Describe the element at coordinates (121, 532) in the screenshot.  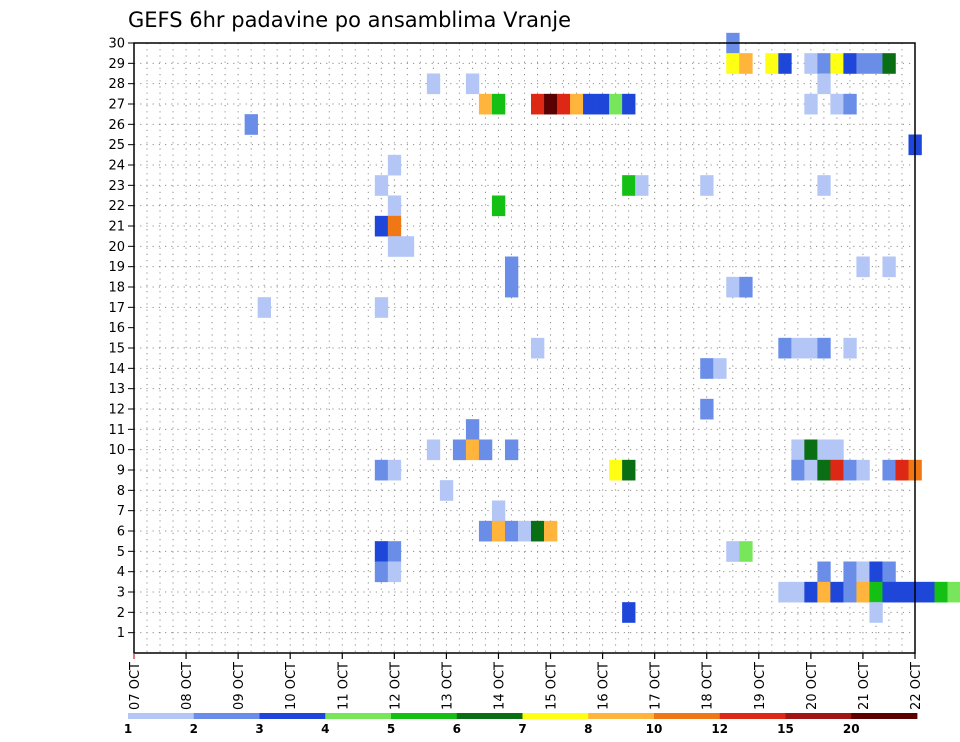
I see `y-tick-label: 6` at that location.